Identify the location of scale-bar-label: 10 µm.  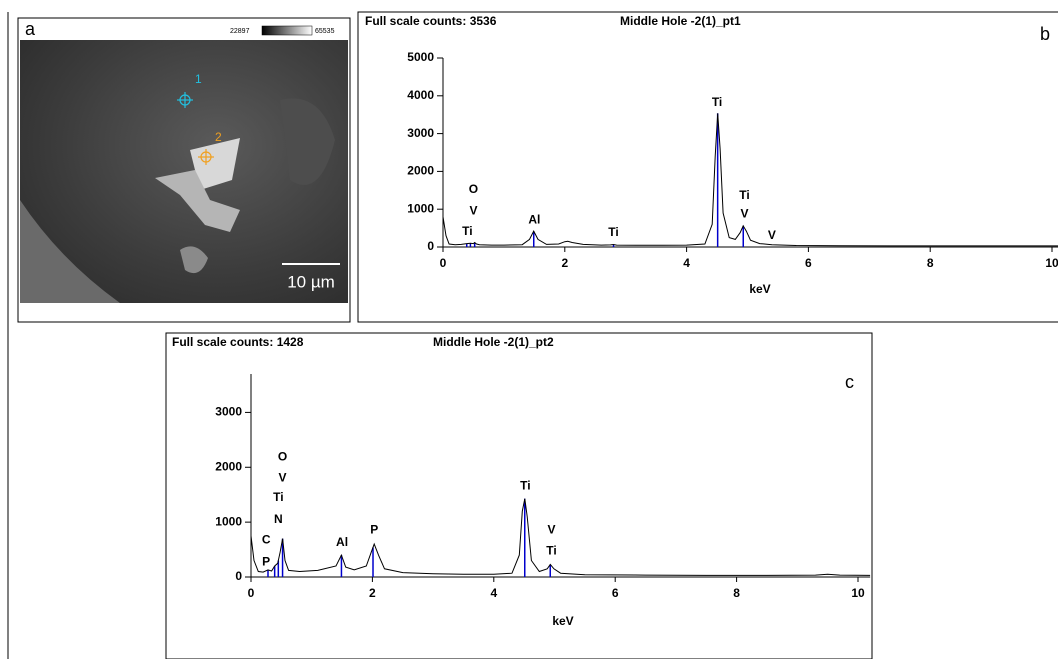
(311, 281).